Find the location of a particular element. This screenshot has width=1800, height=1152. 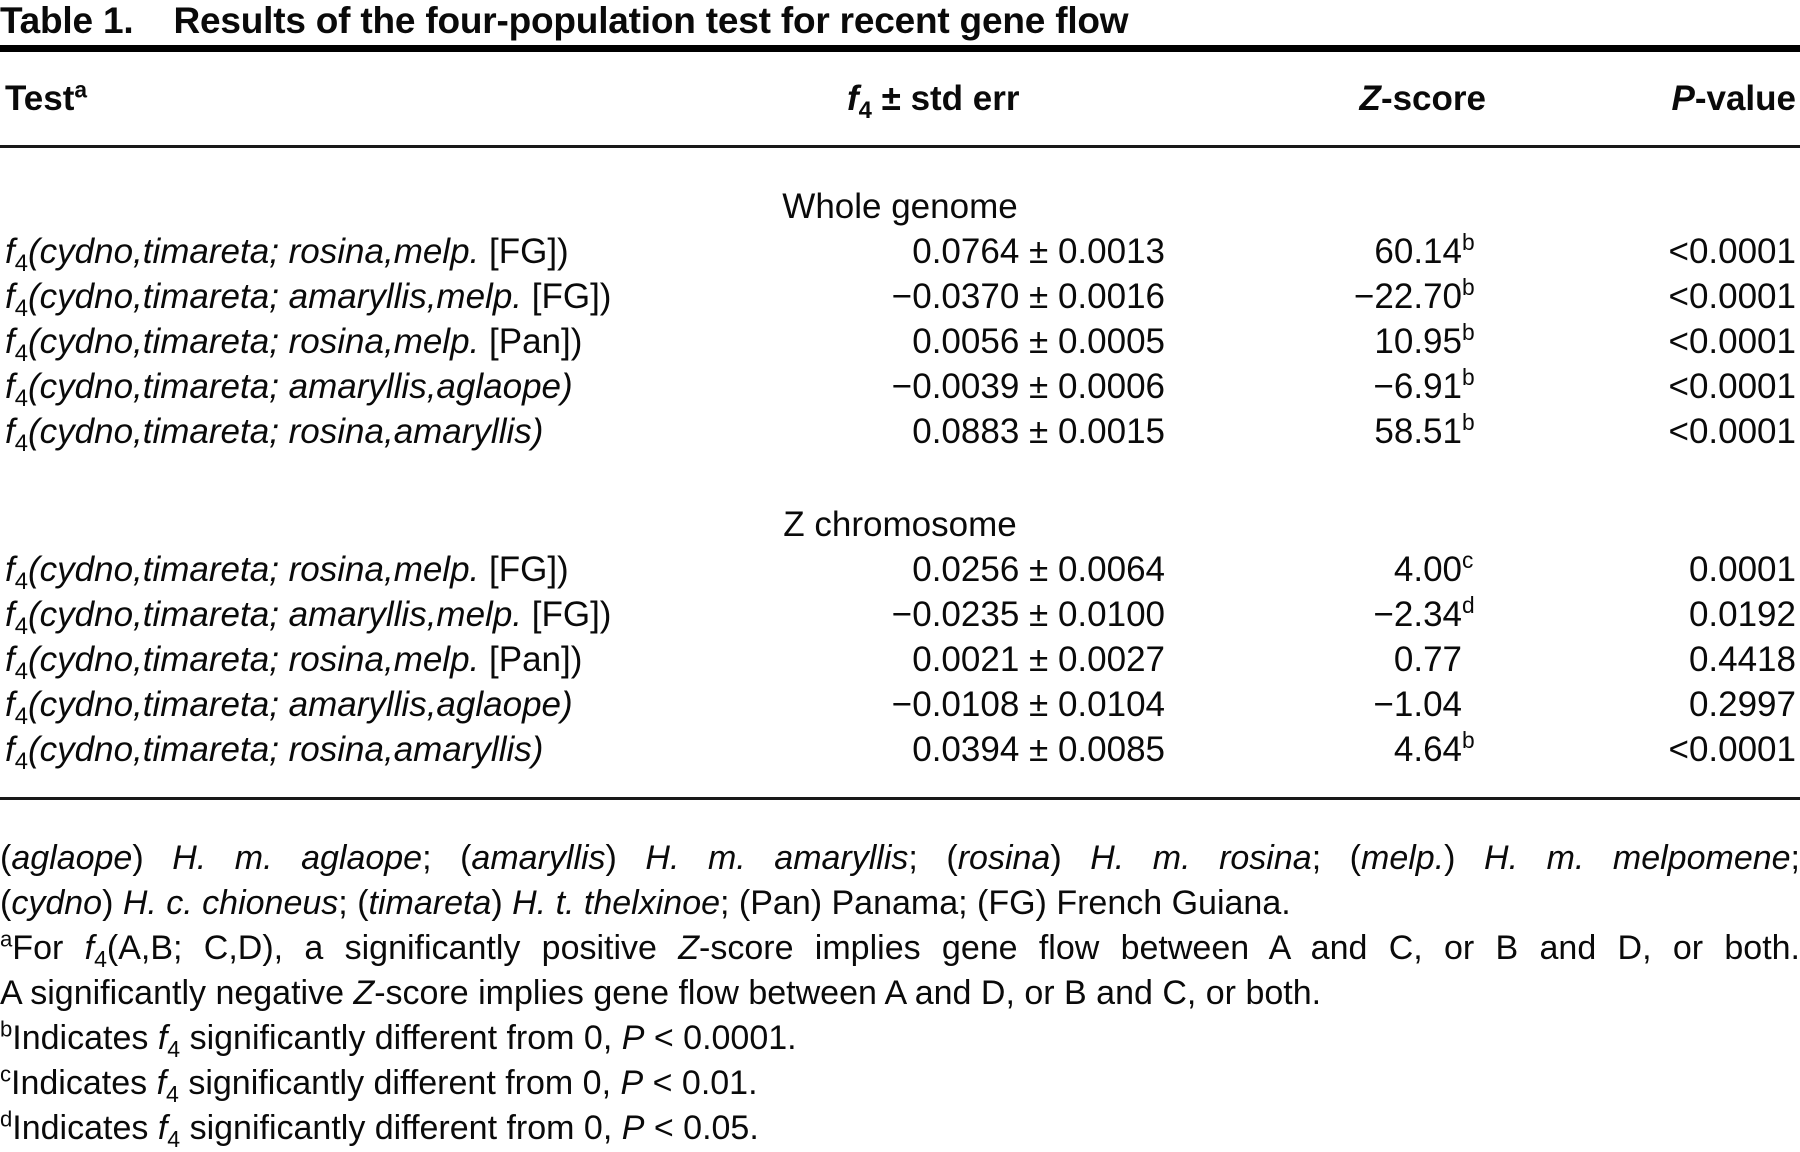

f4-cell: 0.0021 ± 0.0027 is located at coordinates (1038, 659).